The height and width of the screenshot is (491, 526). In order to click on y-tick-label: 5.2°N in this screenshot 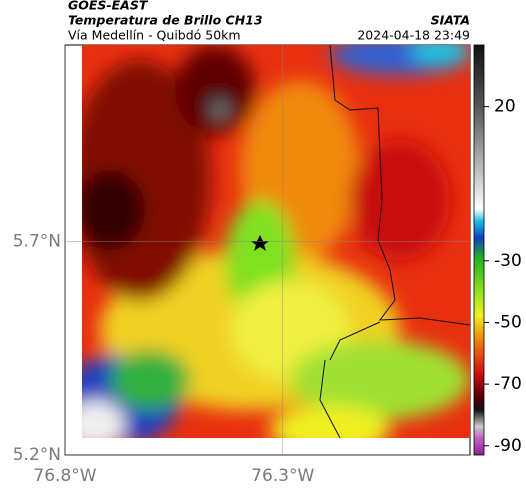, I will do `click(37, 455)`.